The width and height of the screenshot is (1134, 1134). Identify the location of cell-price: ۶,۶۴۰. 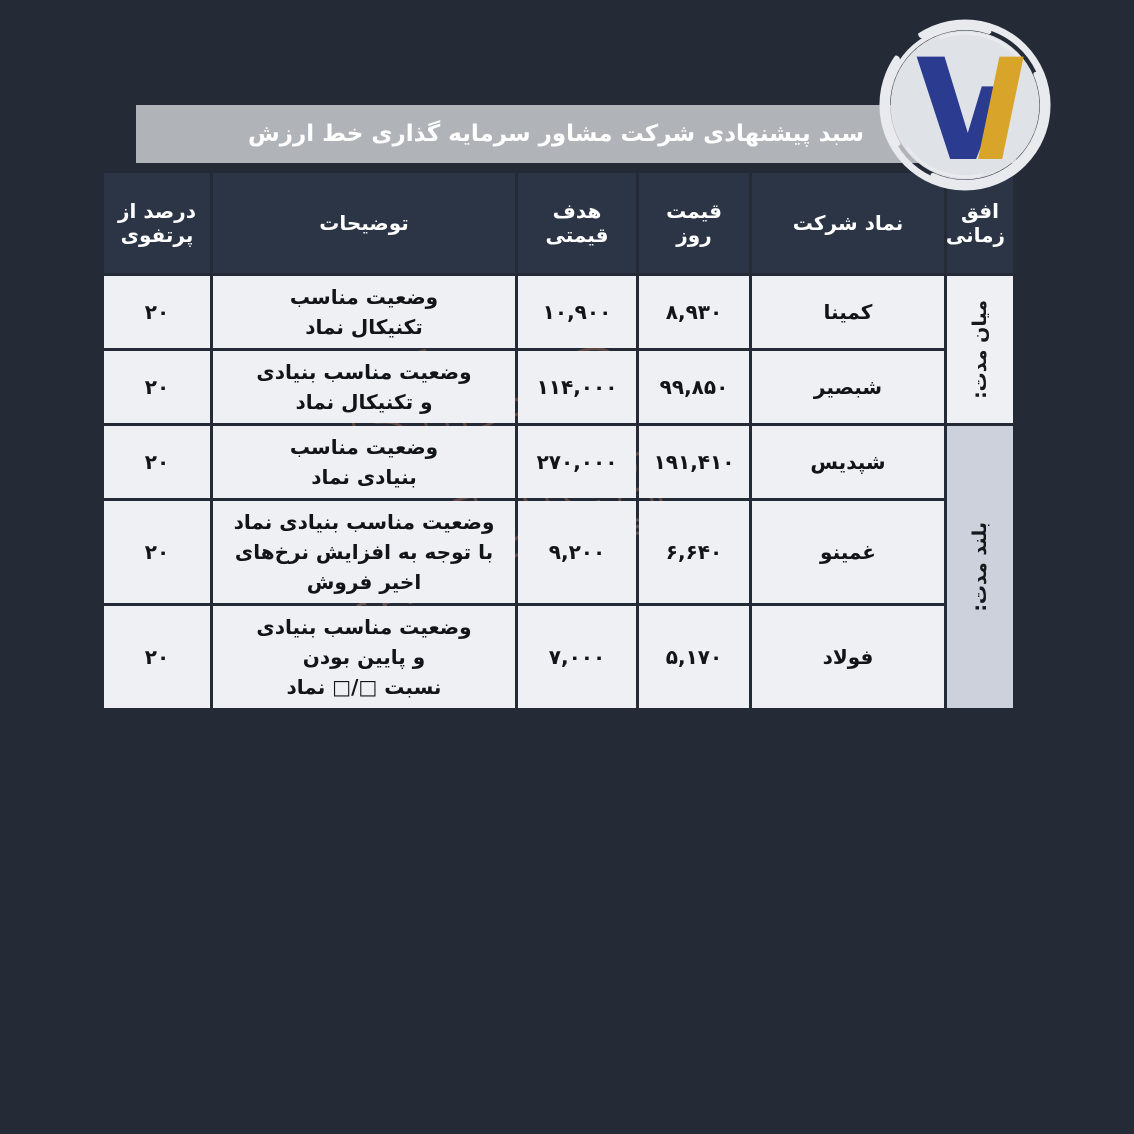
(694, 552).